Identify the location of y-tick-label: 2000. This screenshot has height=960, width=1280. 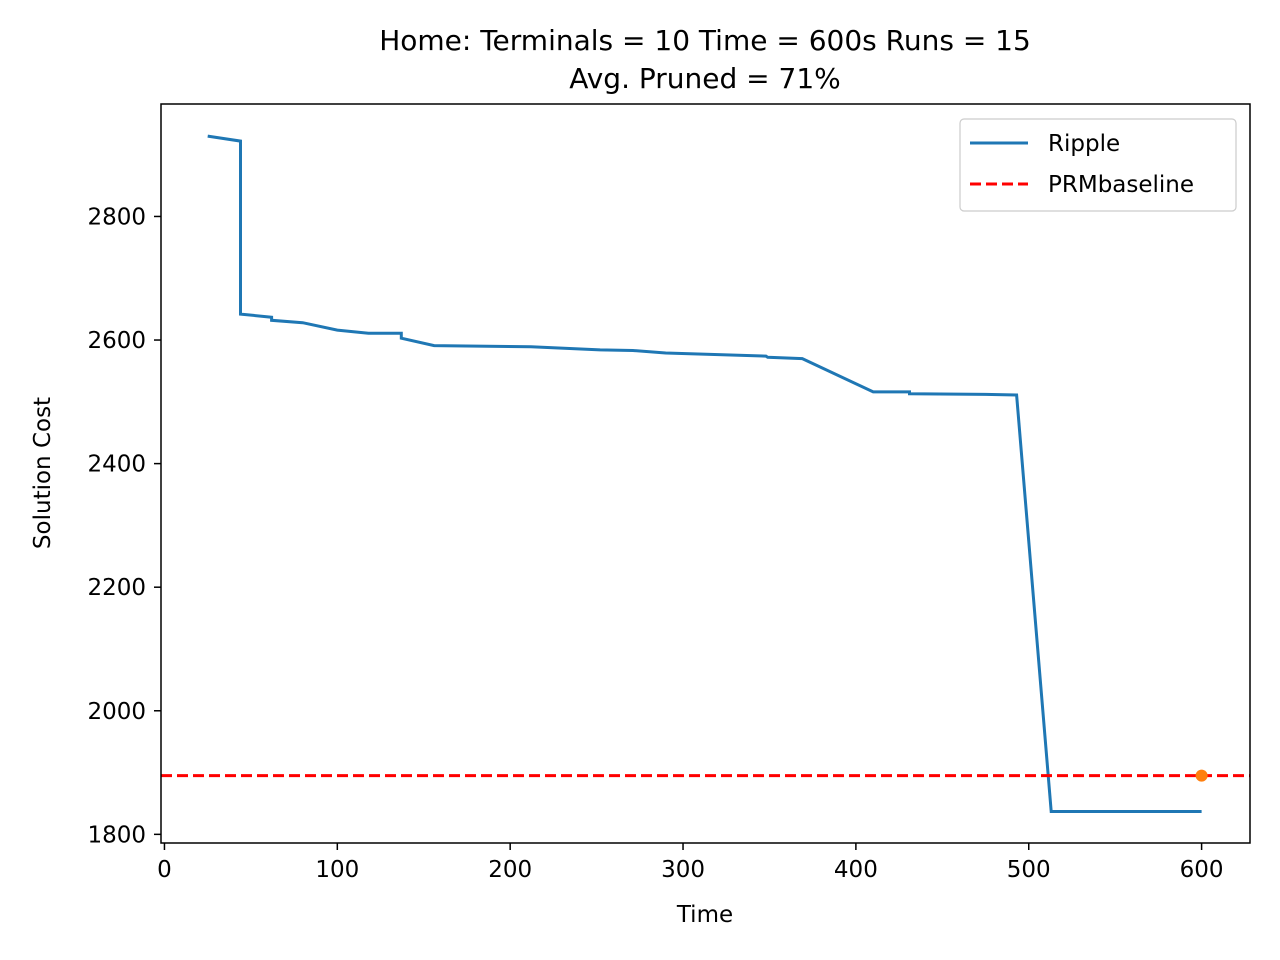
(116, 712).